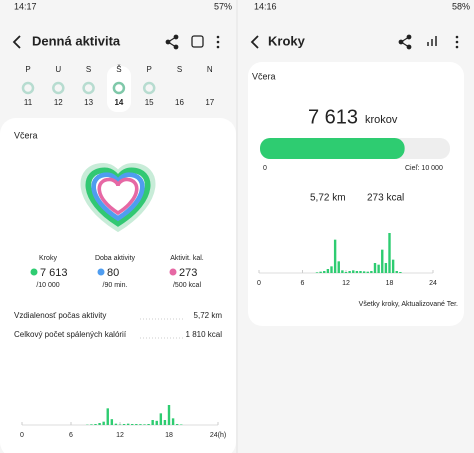 Image resolution: width=474 pixels, height=453 pixels. I want to click on date: 14, so click(118, 102).